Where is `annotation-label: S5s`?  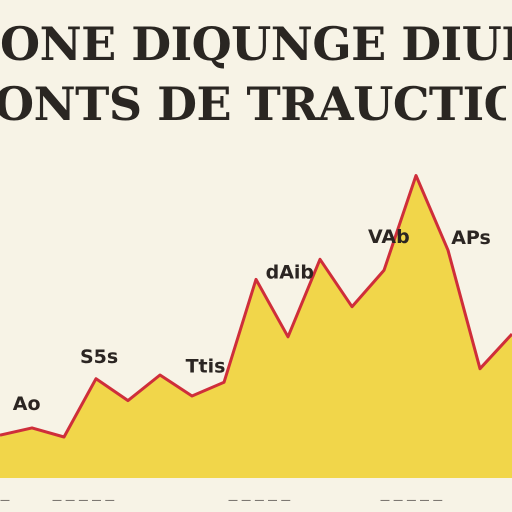 annotation-label: S5s is located at coordinates (99, 357).